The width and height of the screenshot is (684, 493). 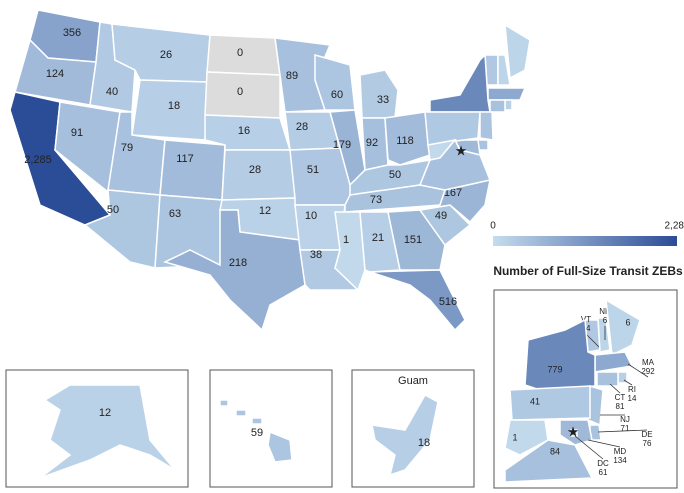 What do you see at coordinates (55, 74) in the screenshot?
I see `state-value: 124` at bounding box center [55, 74].